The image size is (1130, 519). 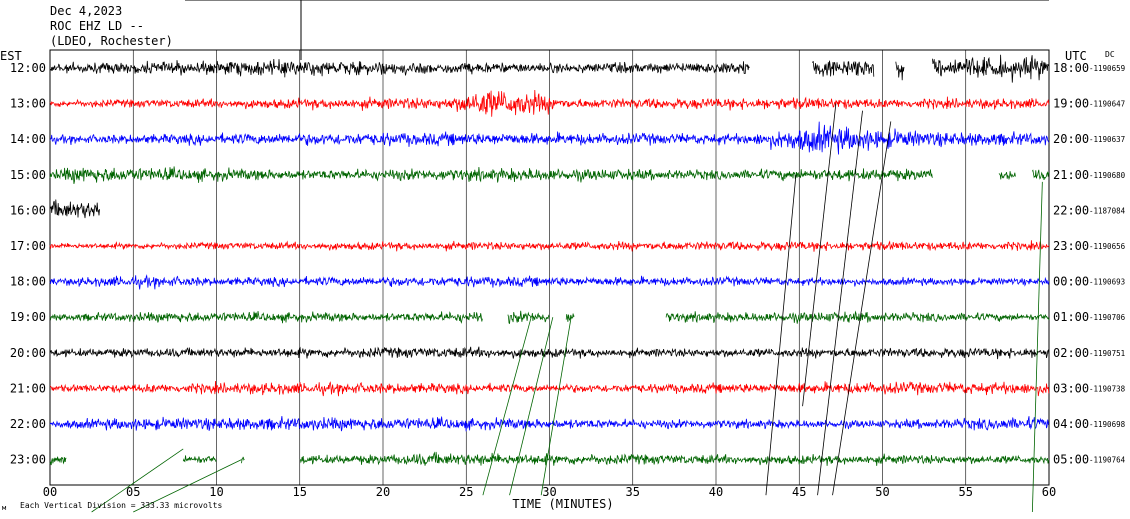 What do you see at coordinates (28, 353) in the screenshot?
I see `est-label-2000: 20:00` at bounding box center [28, 353].